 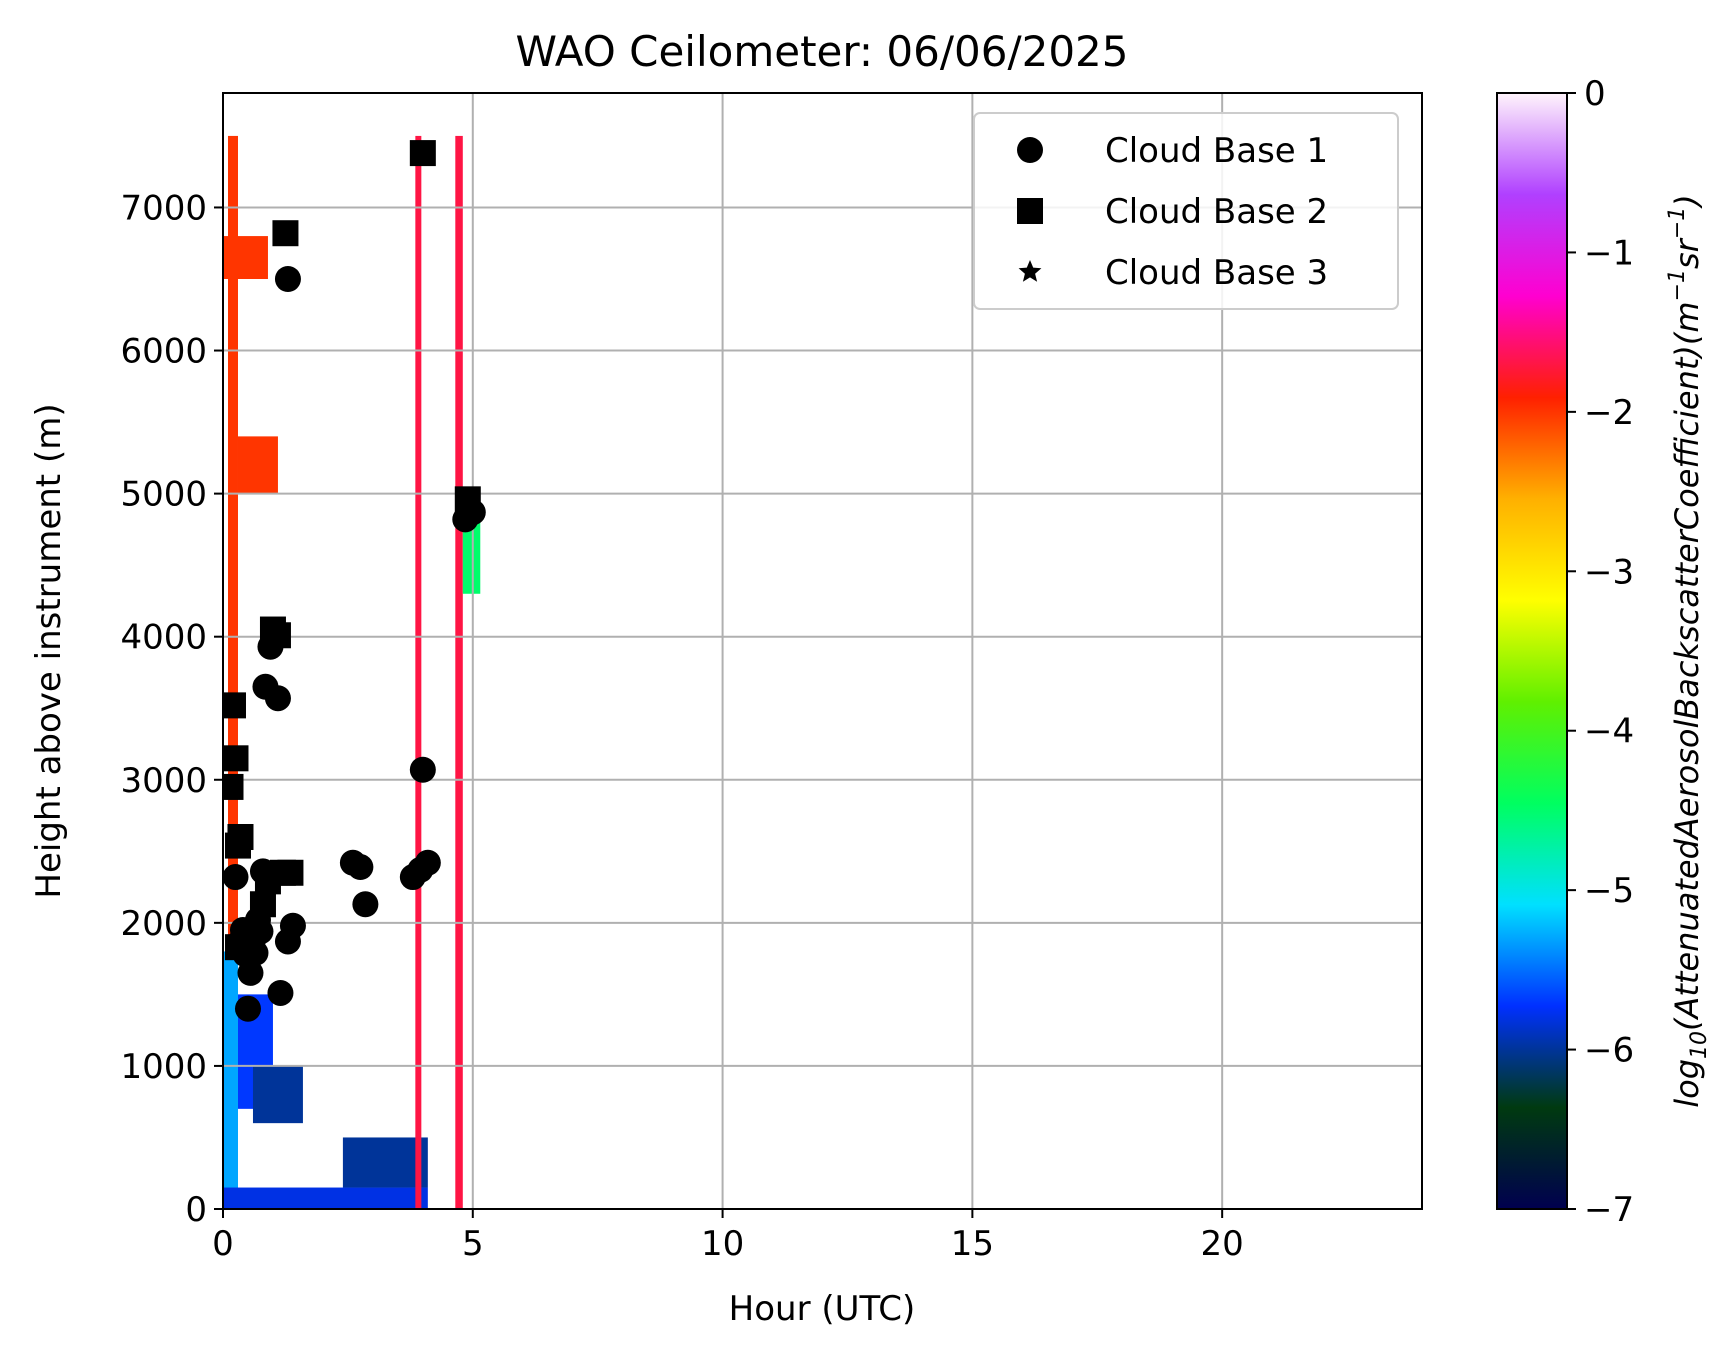 What do you see at coordinates (722, 1244) in the screenshot?
I see `x-tick-label: 10` at bounding box center [722, 1244].